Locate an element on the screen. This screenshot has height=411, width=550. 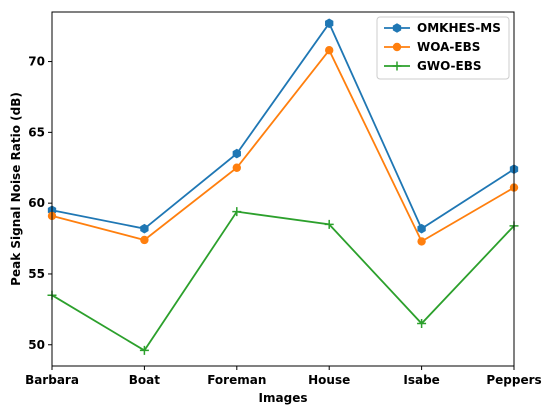
legend-box is located at coordinates (443, 48).